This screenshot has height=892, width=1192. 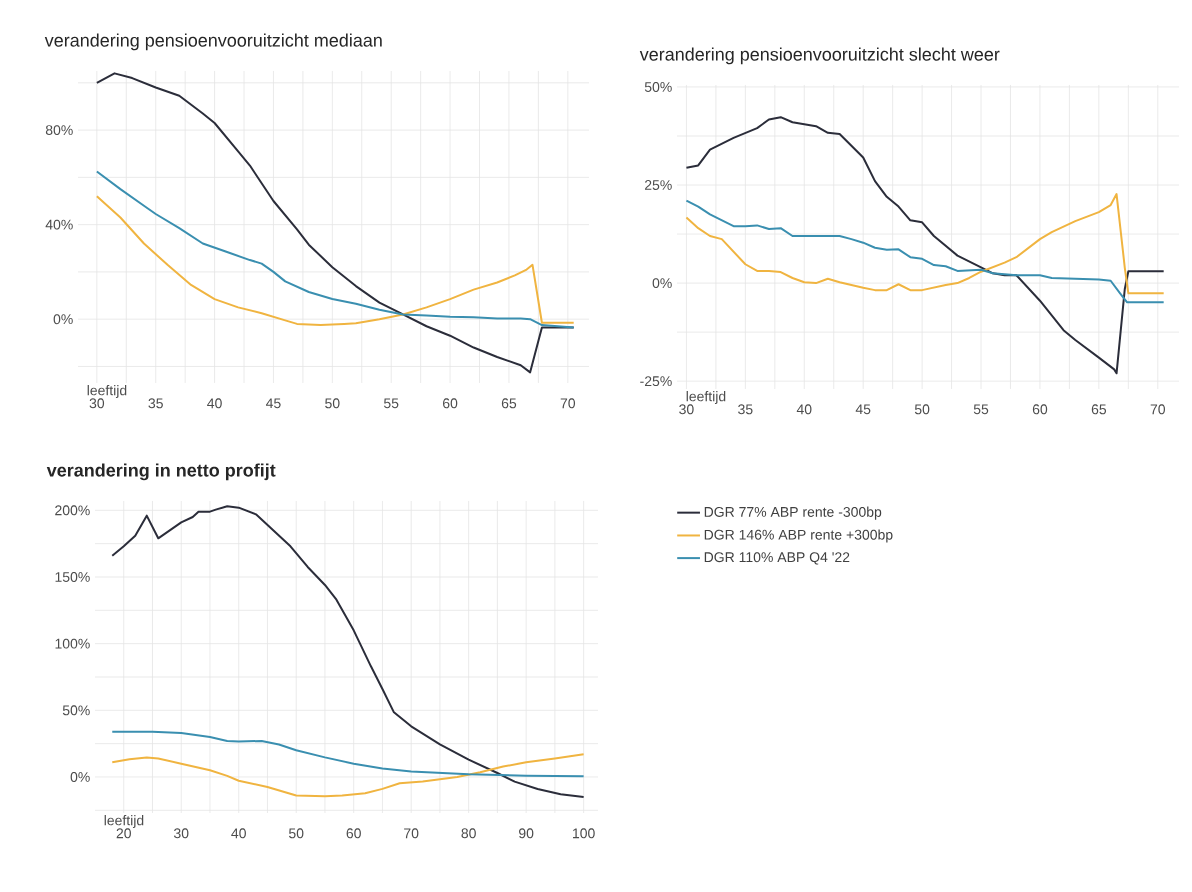 I want to click on x-tick-label: 20, so click(x=123, y=833).